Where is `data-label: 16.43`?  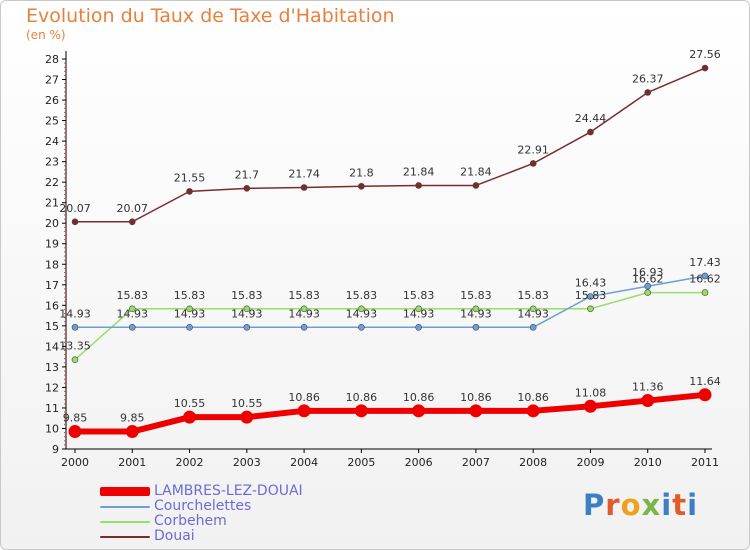 data-label: 16.43 is located at coordinates (591, 282).